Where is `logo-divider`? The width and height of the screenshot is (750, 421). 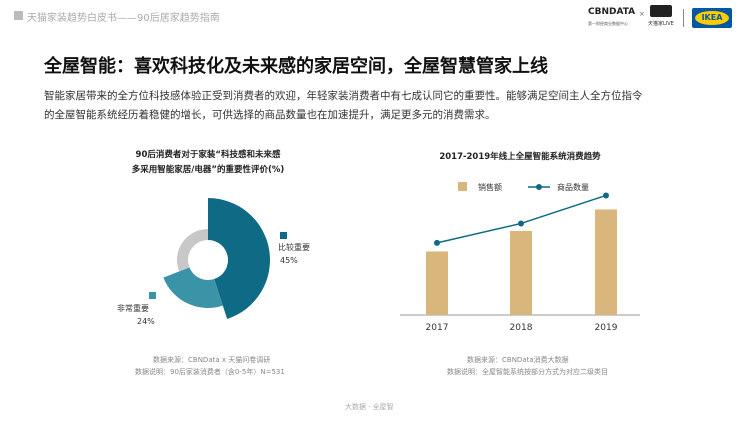 logo-divider is located at coordinates (683, 18).